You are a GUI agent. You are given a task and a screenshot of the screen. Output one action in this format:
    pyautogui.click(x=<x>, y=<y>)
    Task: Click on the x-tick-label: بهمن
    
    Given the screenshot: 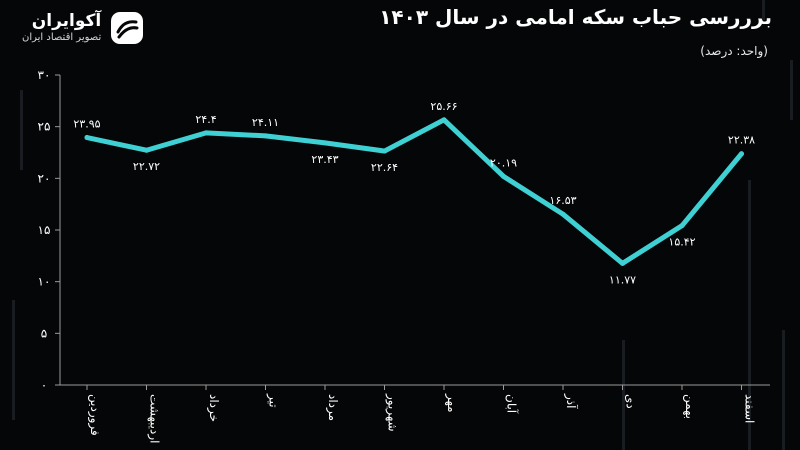 What is the action you would take?
    pyautogui.click(x=689, y=406)
    